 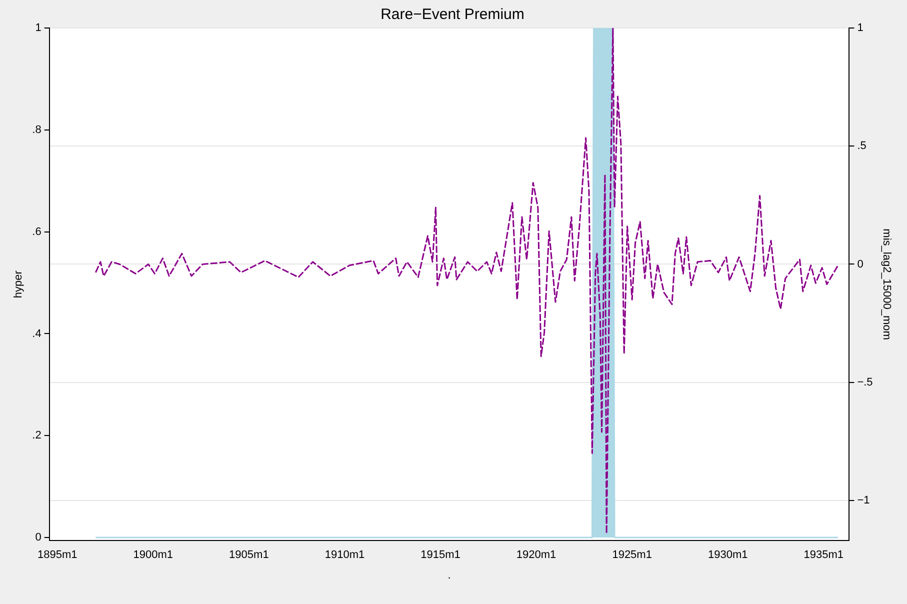 What do you see at coordinates (865, 382) in the screenshot?
I see `y2-tick-label: −.5` at bounding box center [865, 382].